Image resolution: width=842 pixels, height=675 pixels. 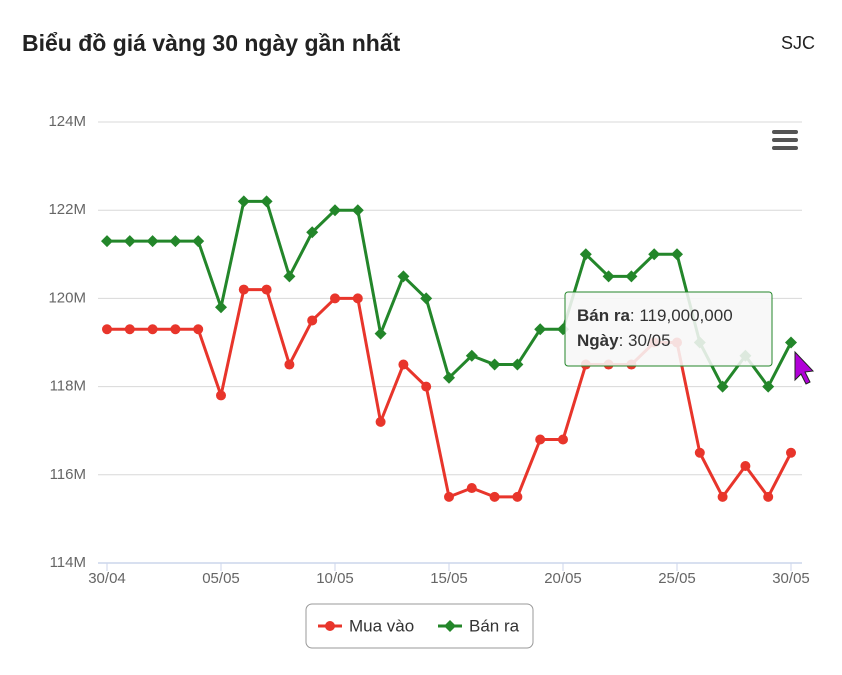 I want to click on x-tick-label: 20/05, so click(x=563, y=578).